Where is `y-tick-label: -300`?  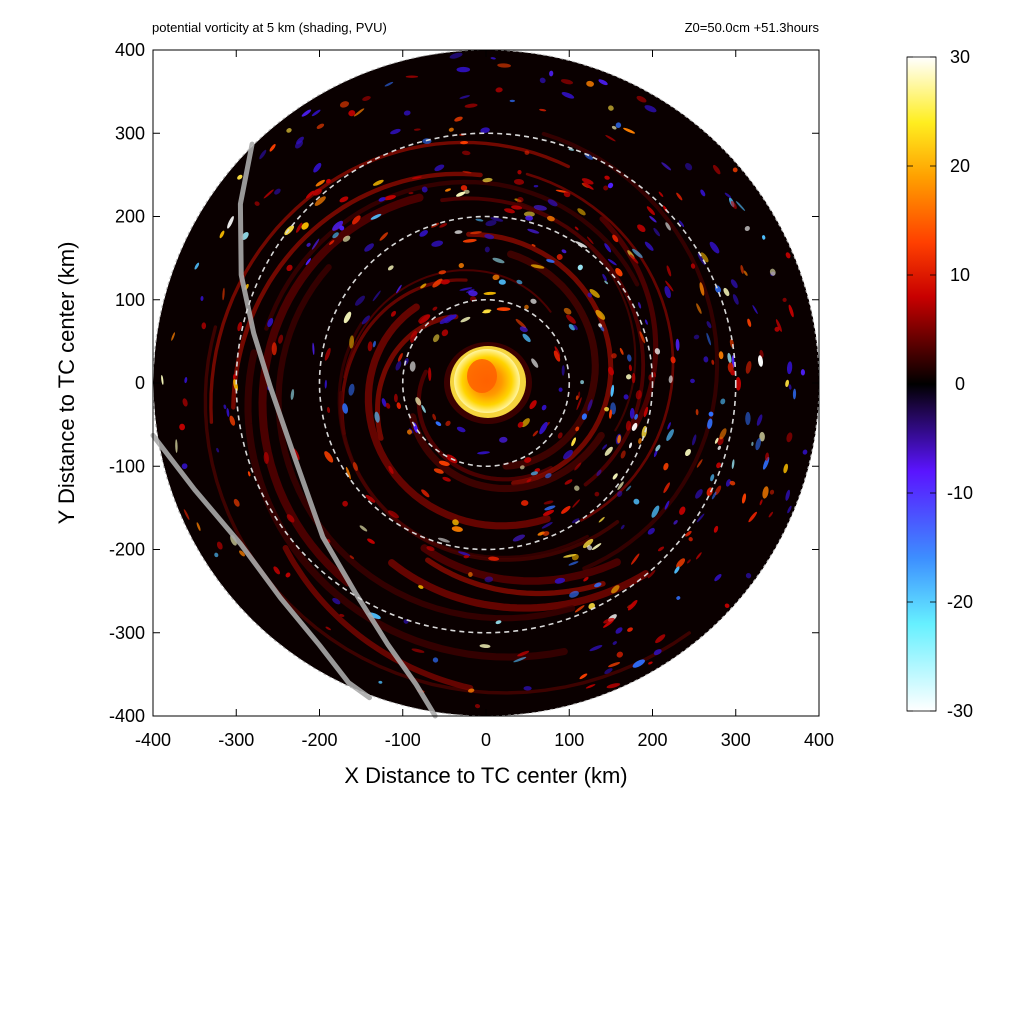 y-tick-label: -300 is located at coordinates (127, 633).